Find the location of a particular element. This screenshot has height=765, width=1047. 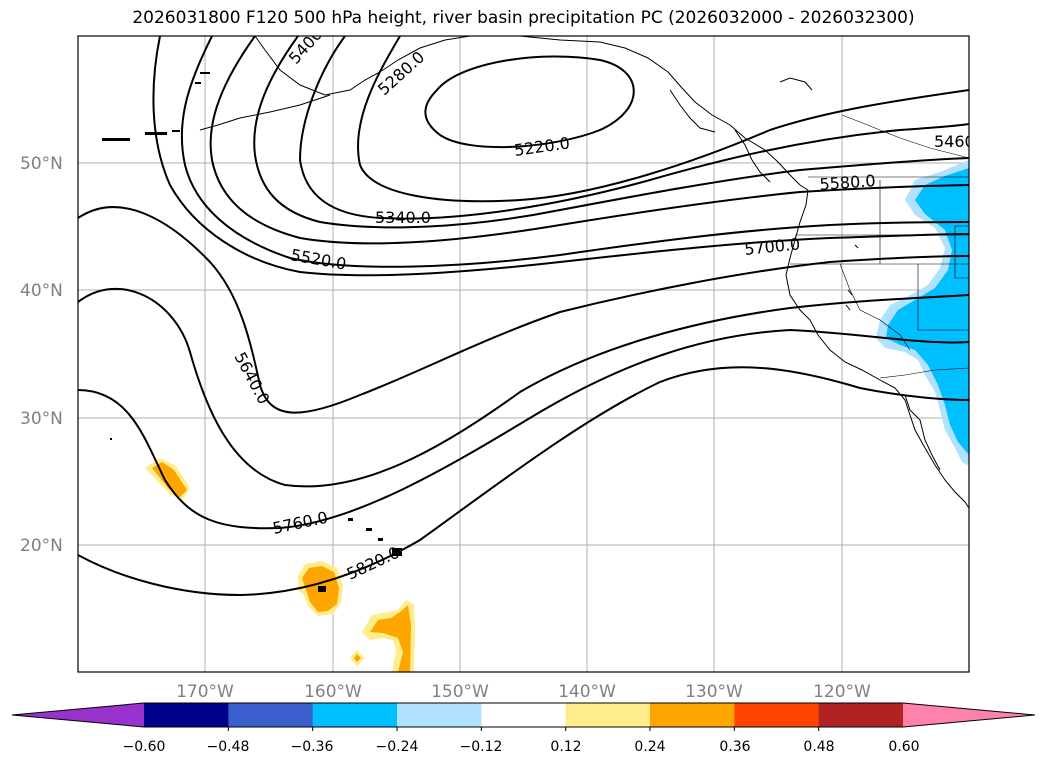

colorbar-extend-max is located at coordinates (969, 715).